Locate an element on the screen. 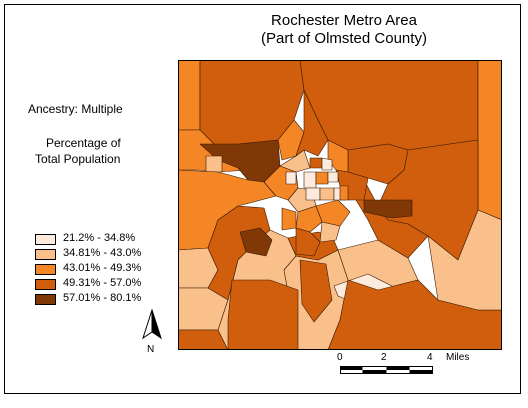  legend-label: 21.2% - 34.8% is located at coordinates (99, 238).